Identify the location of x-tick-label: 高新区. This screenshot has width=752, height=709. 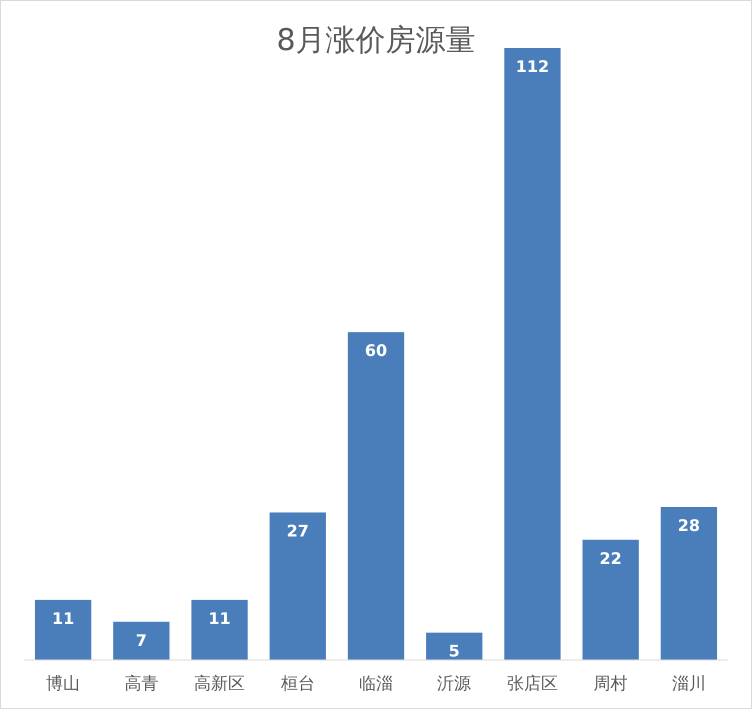
(220, 684).